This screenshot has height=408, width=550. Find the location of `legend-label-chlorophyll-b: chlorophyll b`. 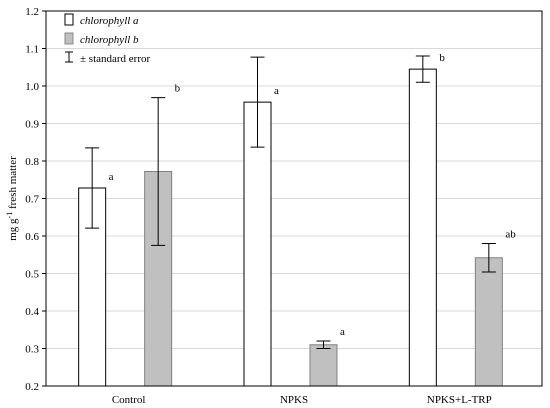

legend-label-chlorophyll-b: chlorophyll b is located at coordinates (109, 40).